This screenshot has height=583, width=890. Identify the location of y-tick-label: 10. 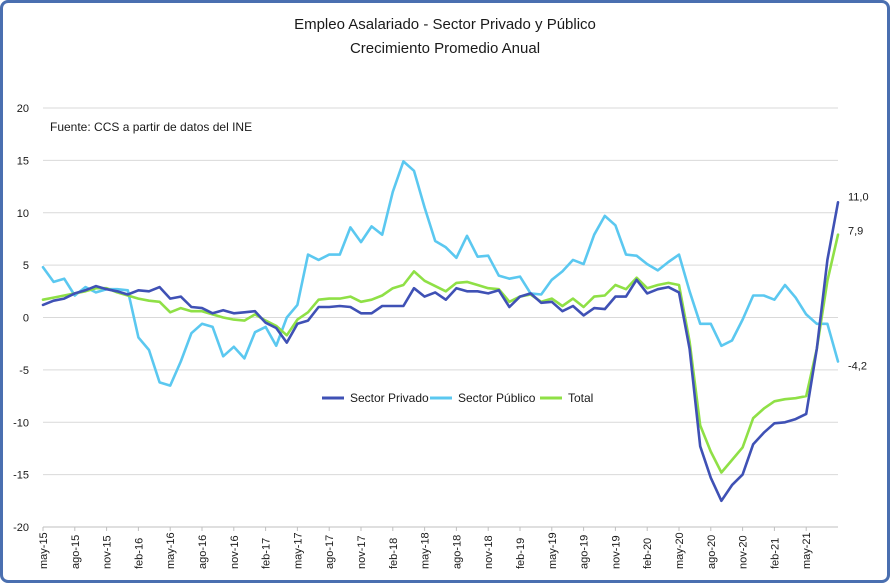
(23, 214).